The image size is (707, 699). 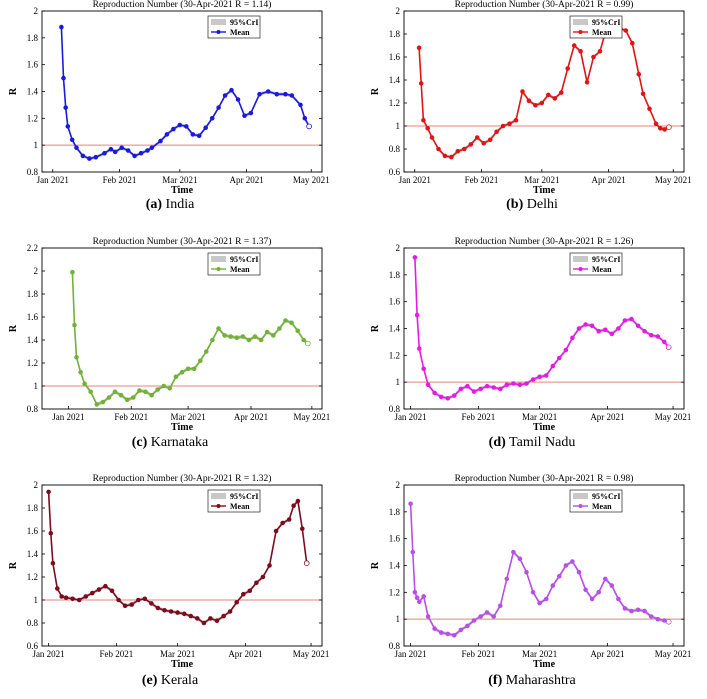 What do you see at coordinates (398, 11) in the screenshot?
I see `y-tick-label: 2` at bounding box center [398, 11].